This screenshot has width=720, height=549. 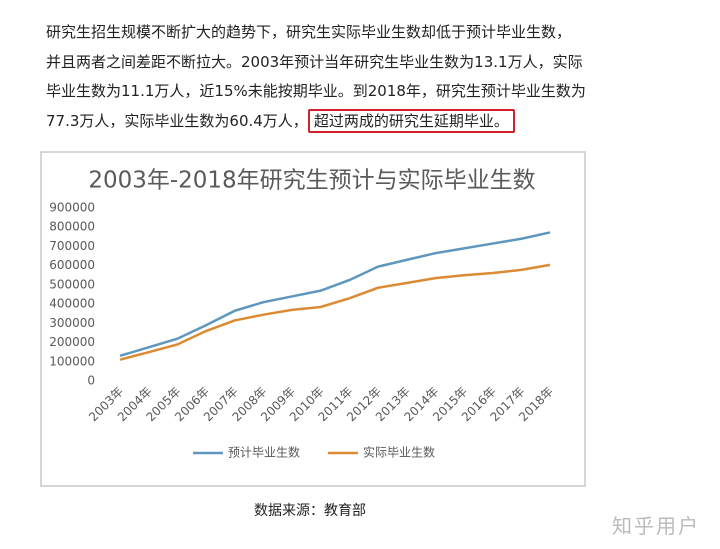 What do you see at coordinates (72, 304) in the screenshot?
I see `y-tick-label: 400000` at bounding box center [72, 304].